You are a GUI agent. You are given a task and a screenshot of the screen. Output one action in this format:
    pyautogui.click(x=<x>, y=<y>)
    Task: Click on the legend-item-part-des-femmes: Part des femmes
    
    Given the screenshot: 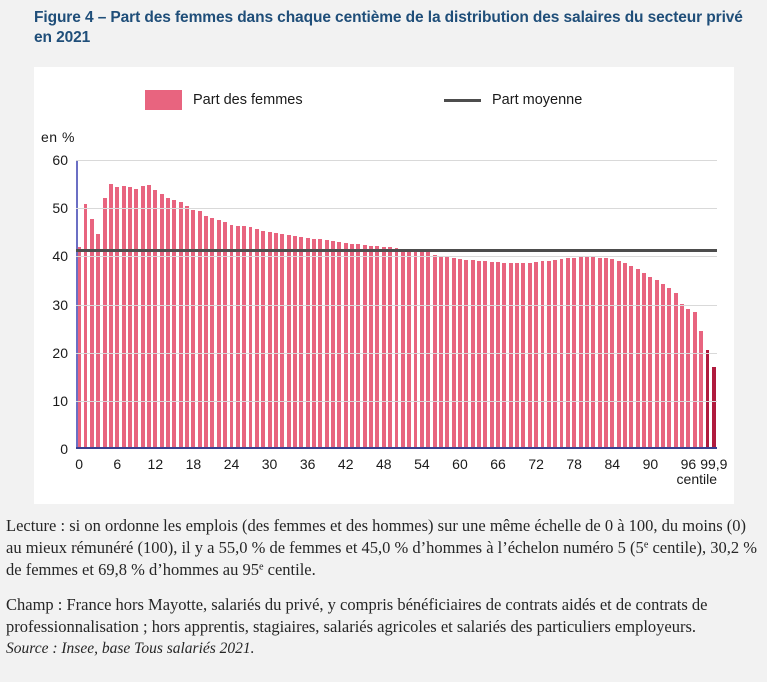 What is the action you would take?
    pyautogui.click(x=224, y=100)
    